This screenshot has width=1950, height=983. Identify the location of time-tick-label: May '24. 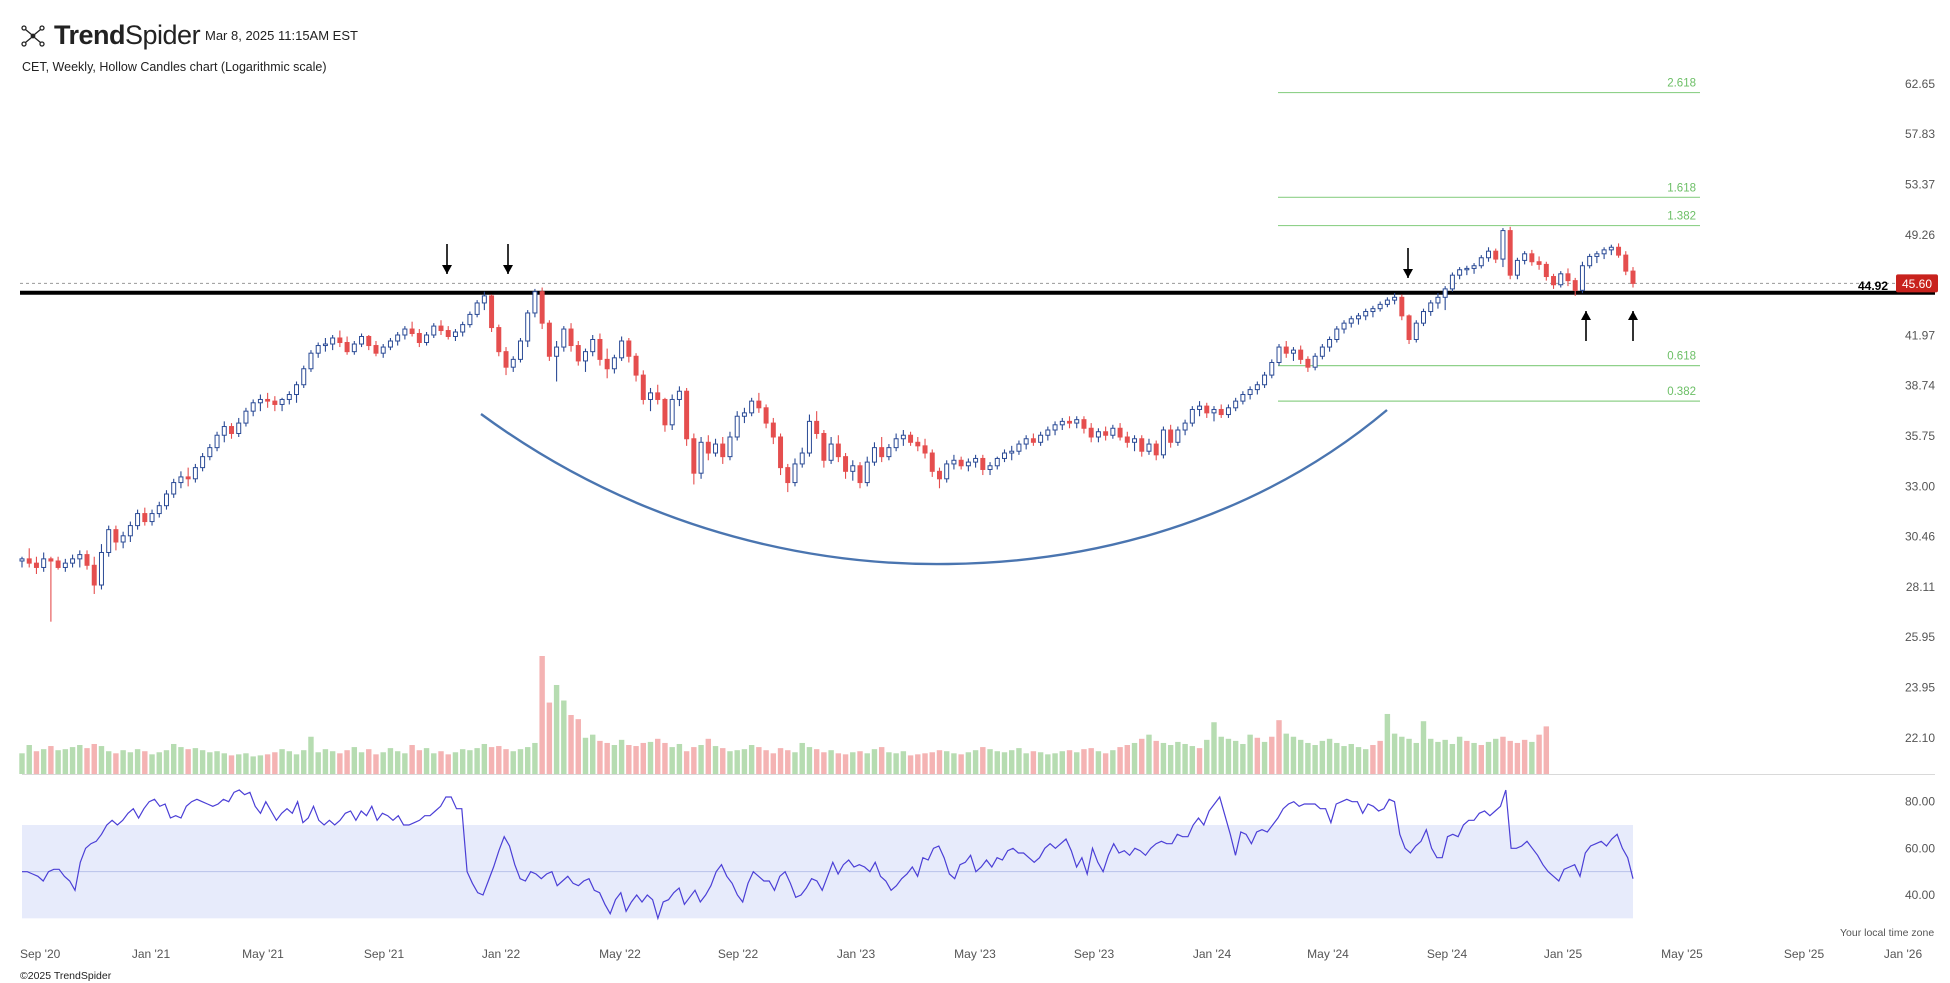
(1328, 954).